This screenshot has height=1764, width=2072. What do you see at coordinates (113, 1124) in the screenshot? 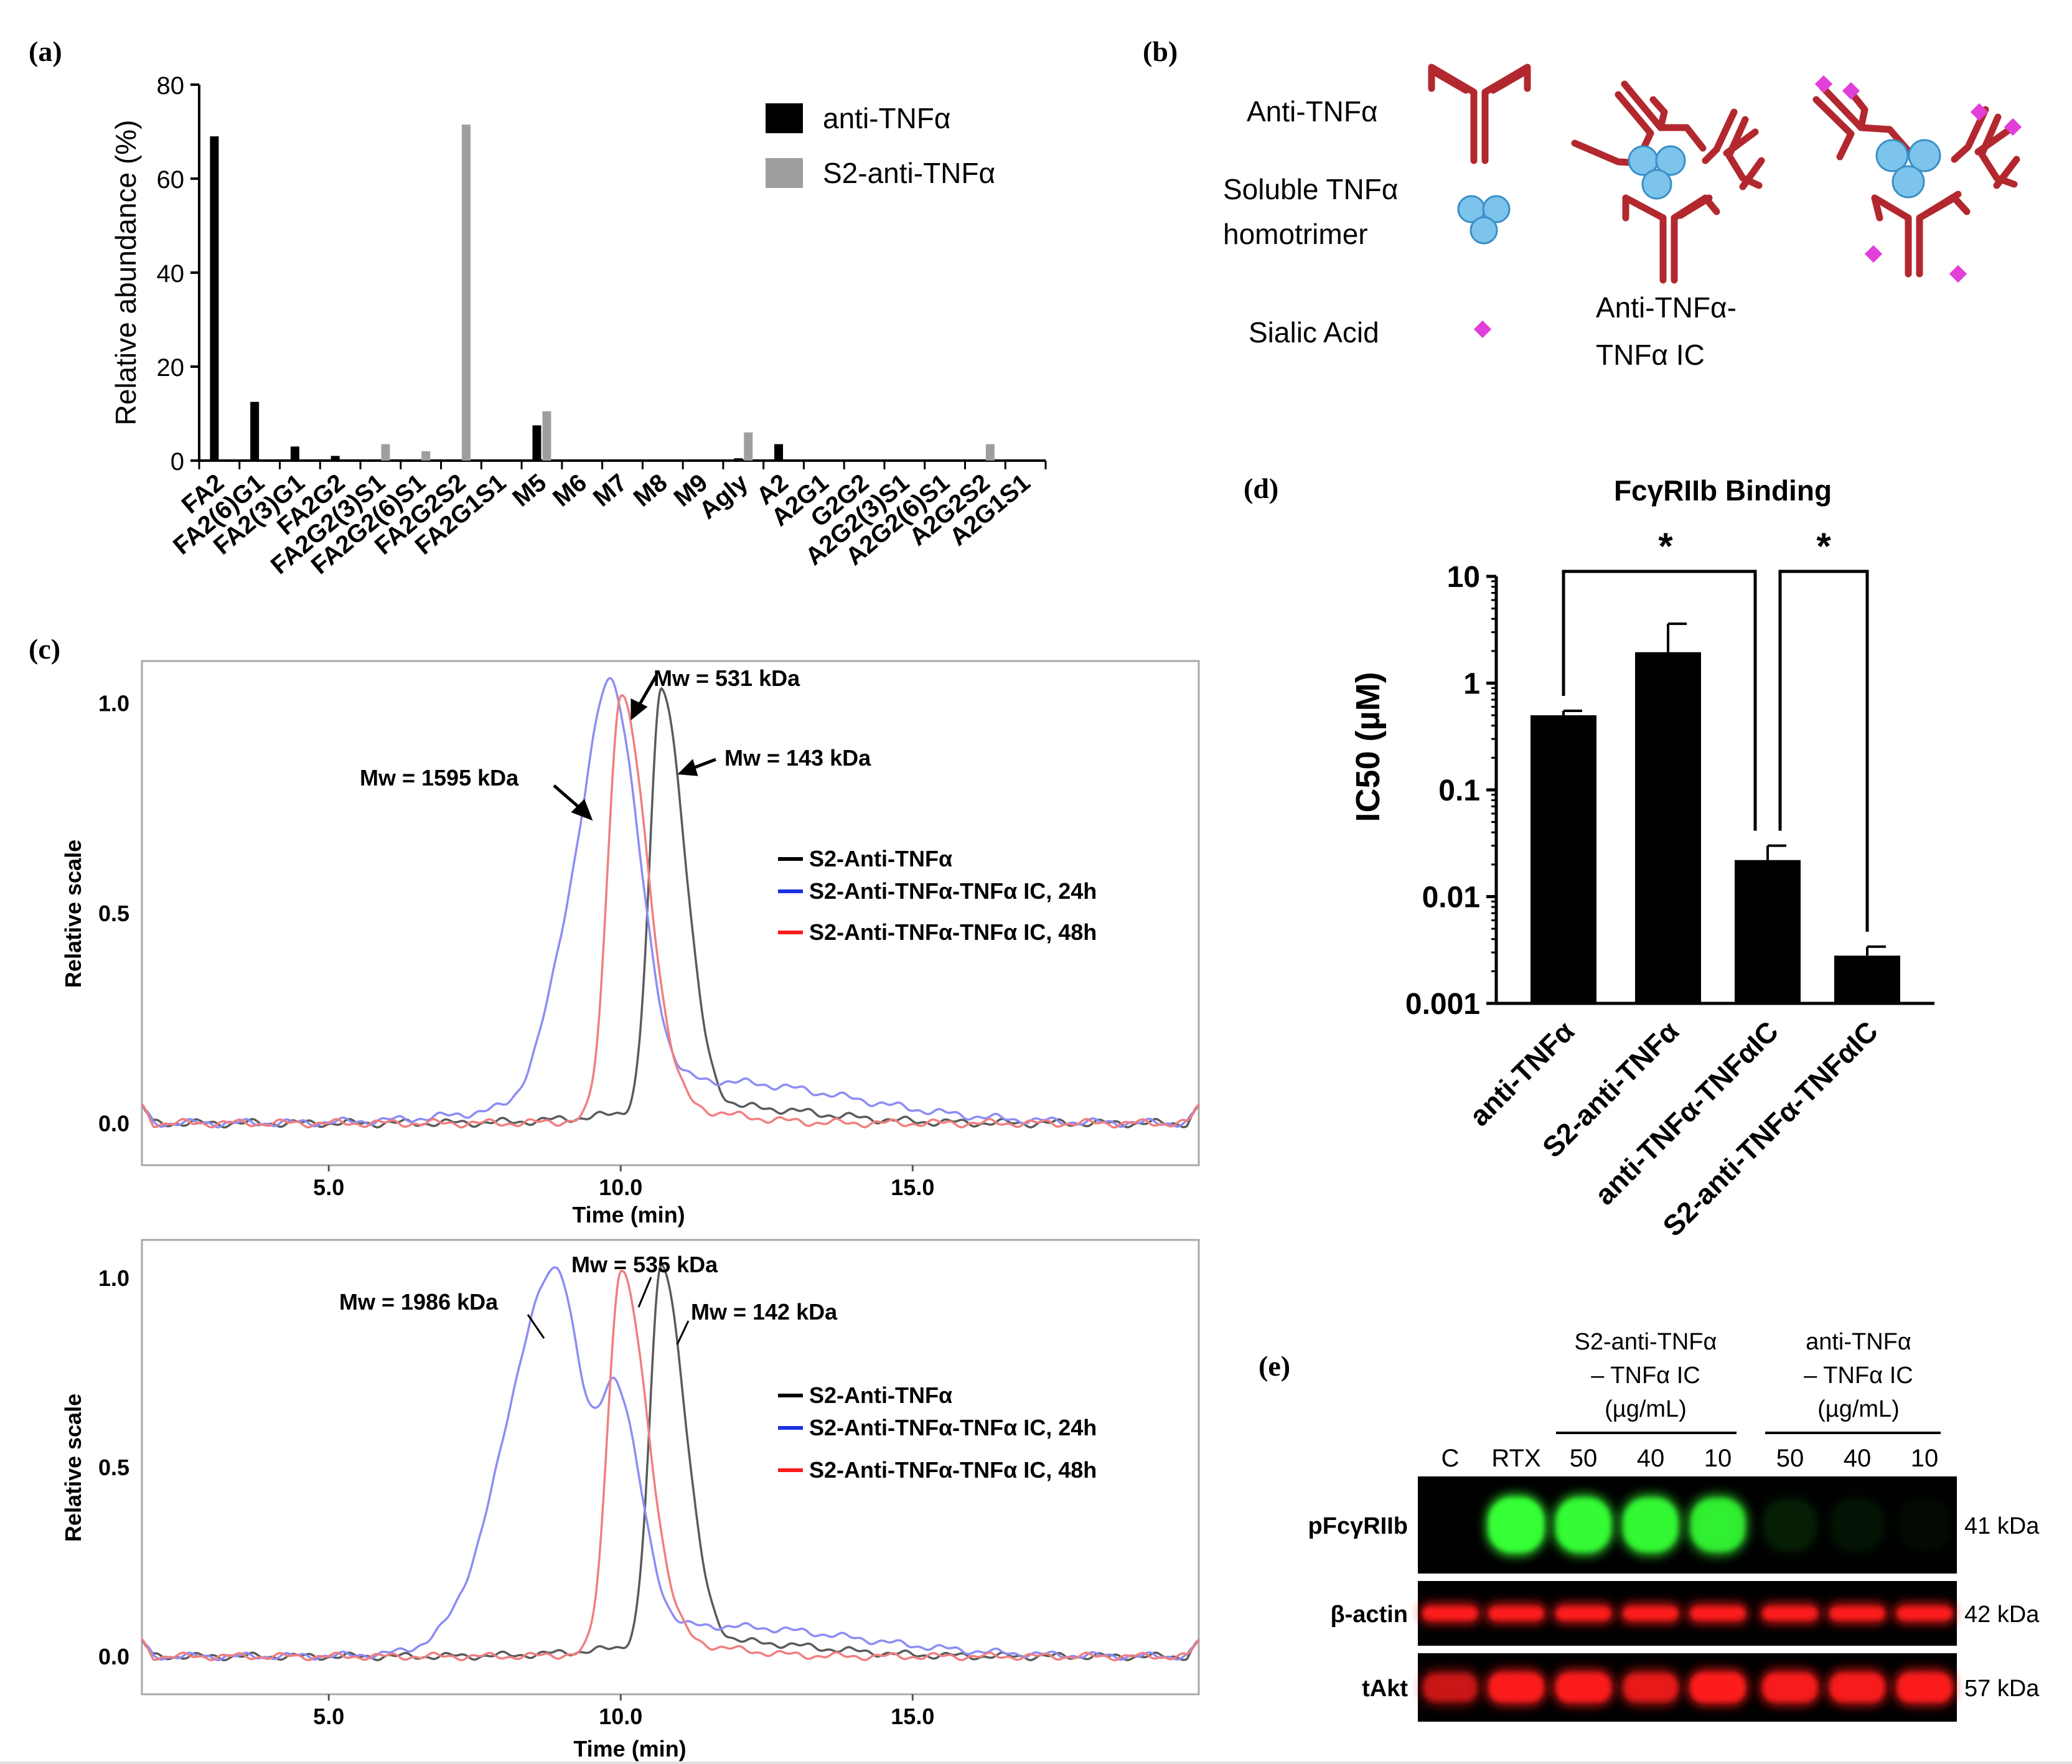
I see `c-y-tick-label: 0.0` at bounding box center [113, 1124].